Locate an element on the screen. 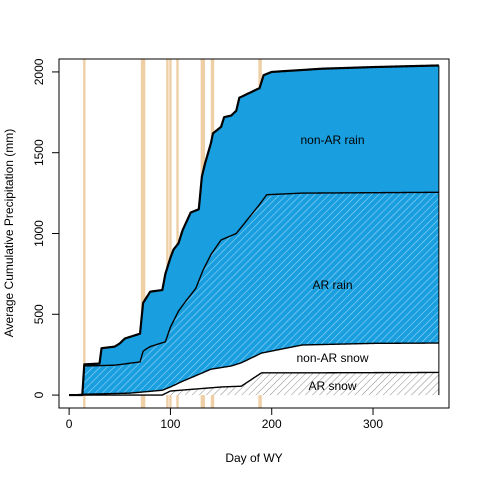 The image size is (480, 480). area-non-ar-snow is located at coordinates (254, 369).